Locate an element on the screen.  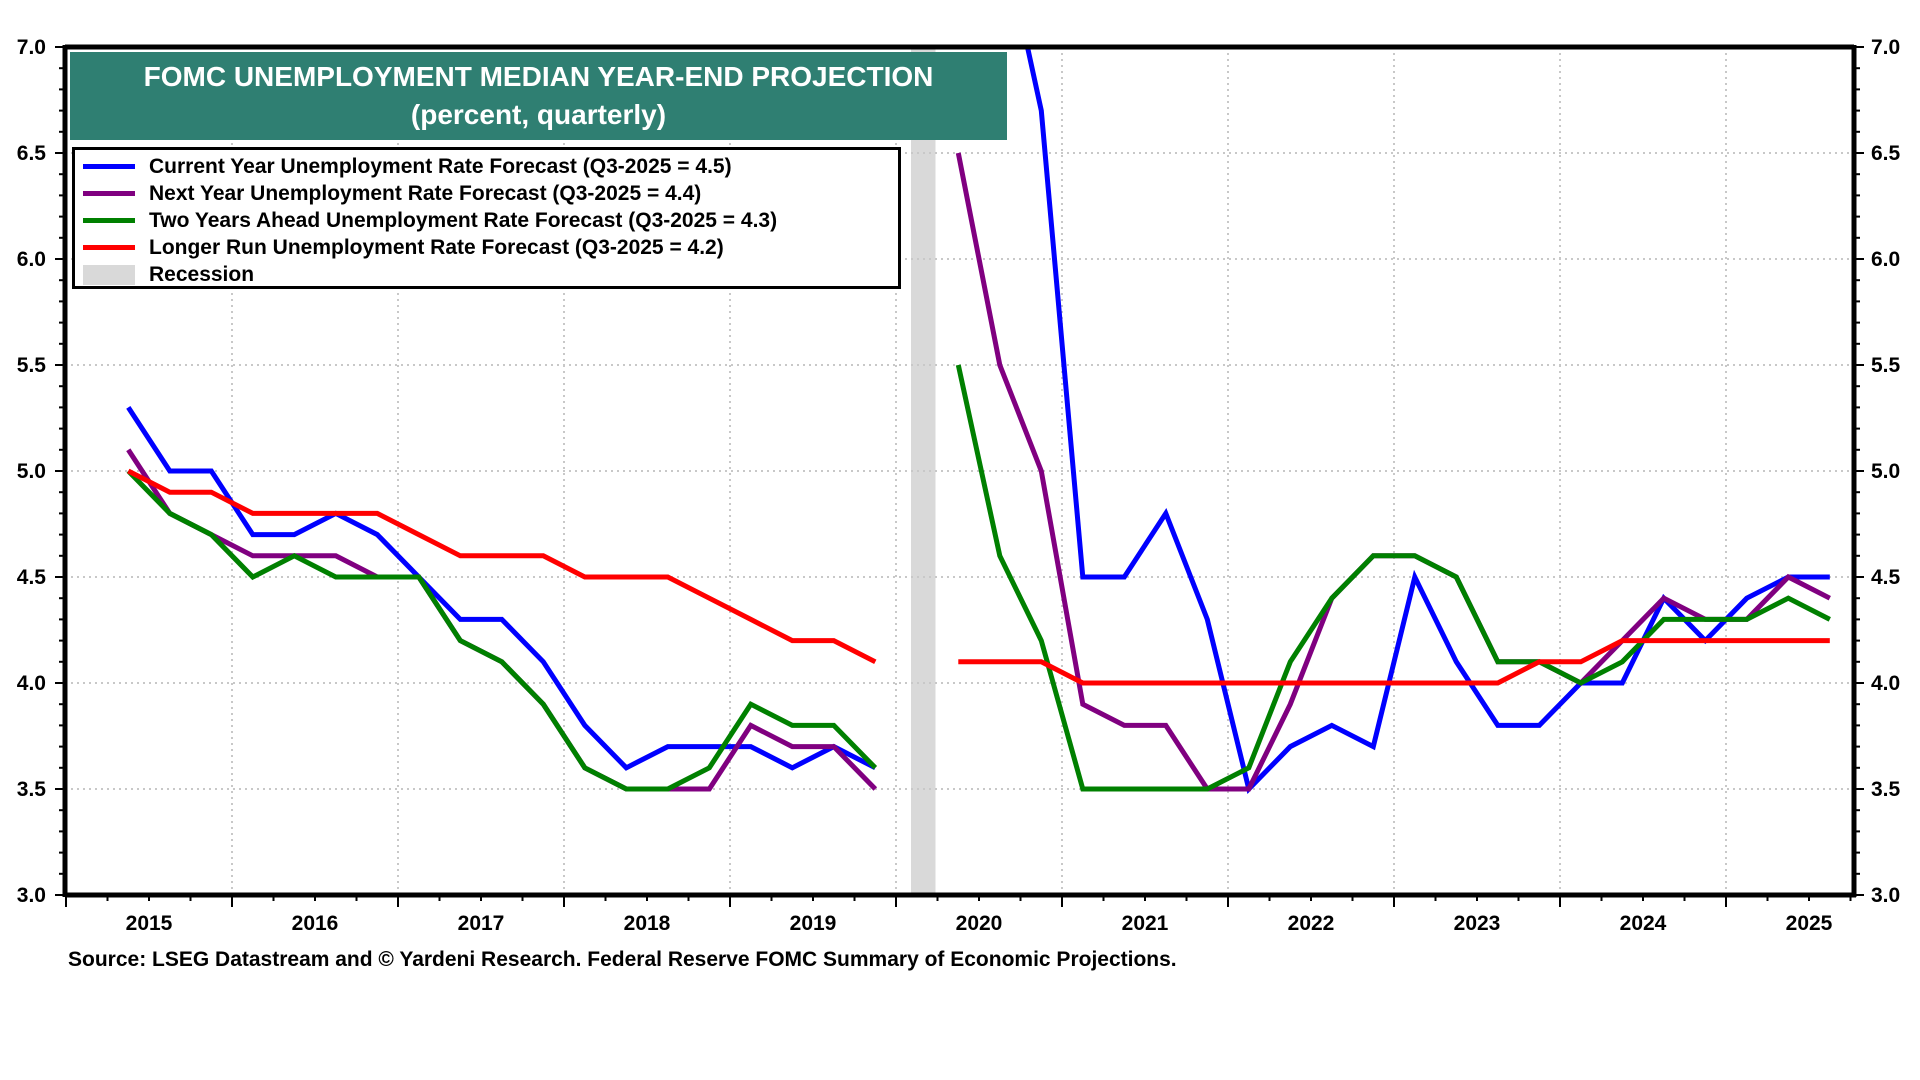
y-tick-label-left: 4.0 is located at coordinates (31, 683).